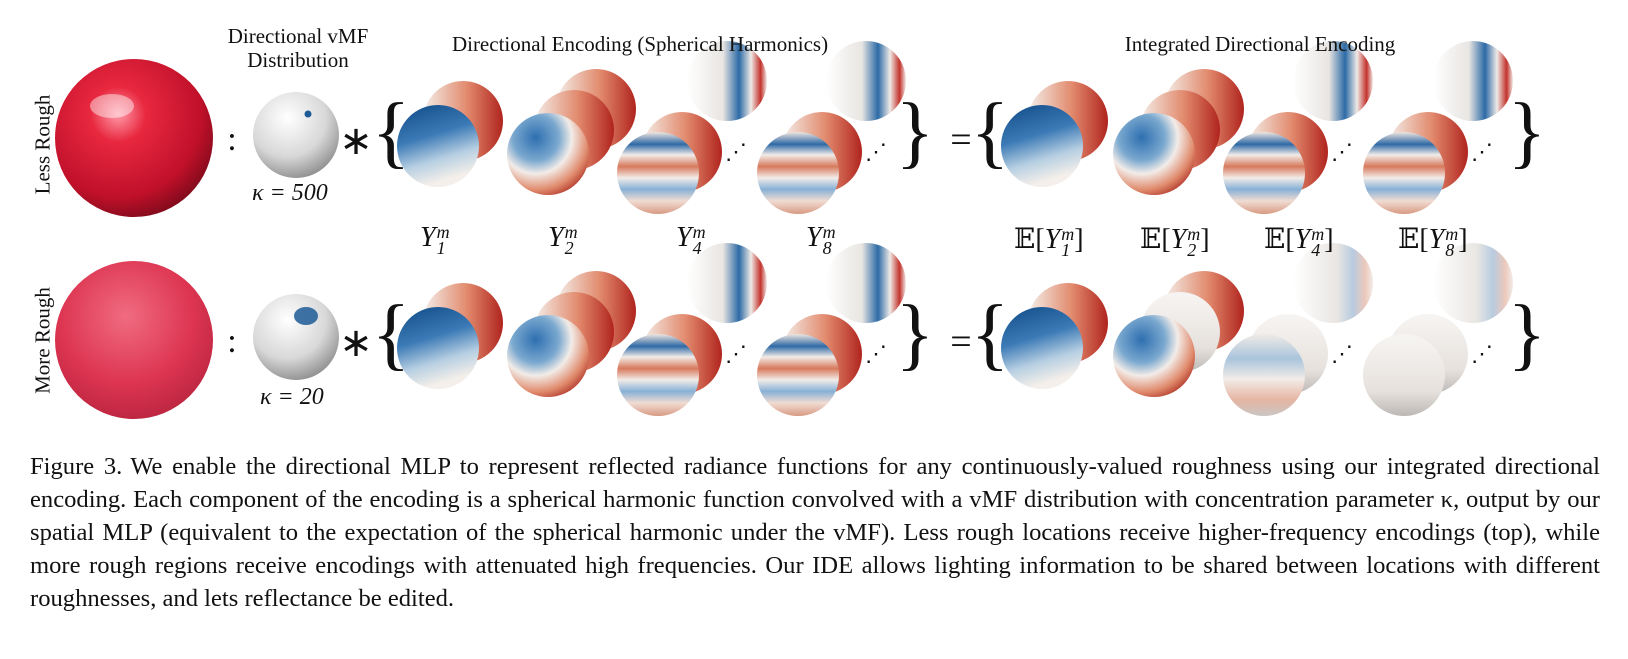 This screenshot has width=1628, height=659. What do you see at coordinates (112, 106) in the screenshot?
I see `sphere-highlight` at bounding box center [112, 106].